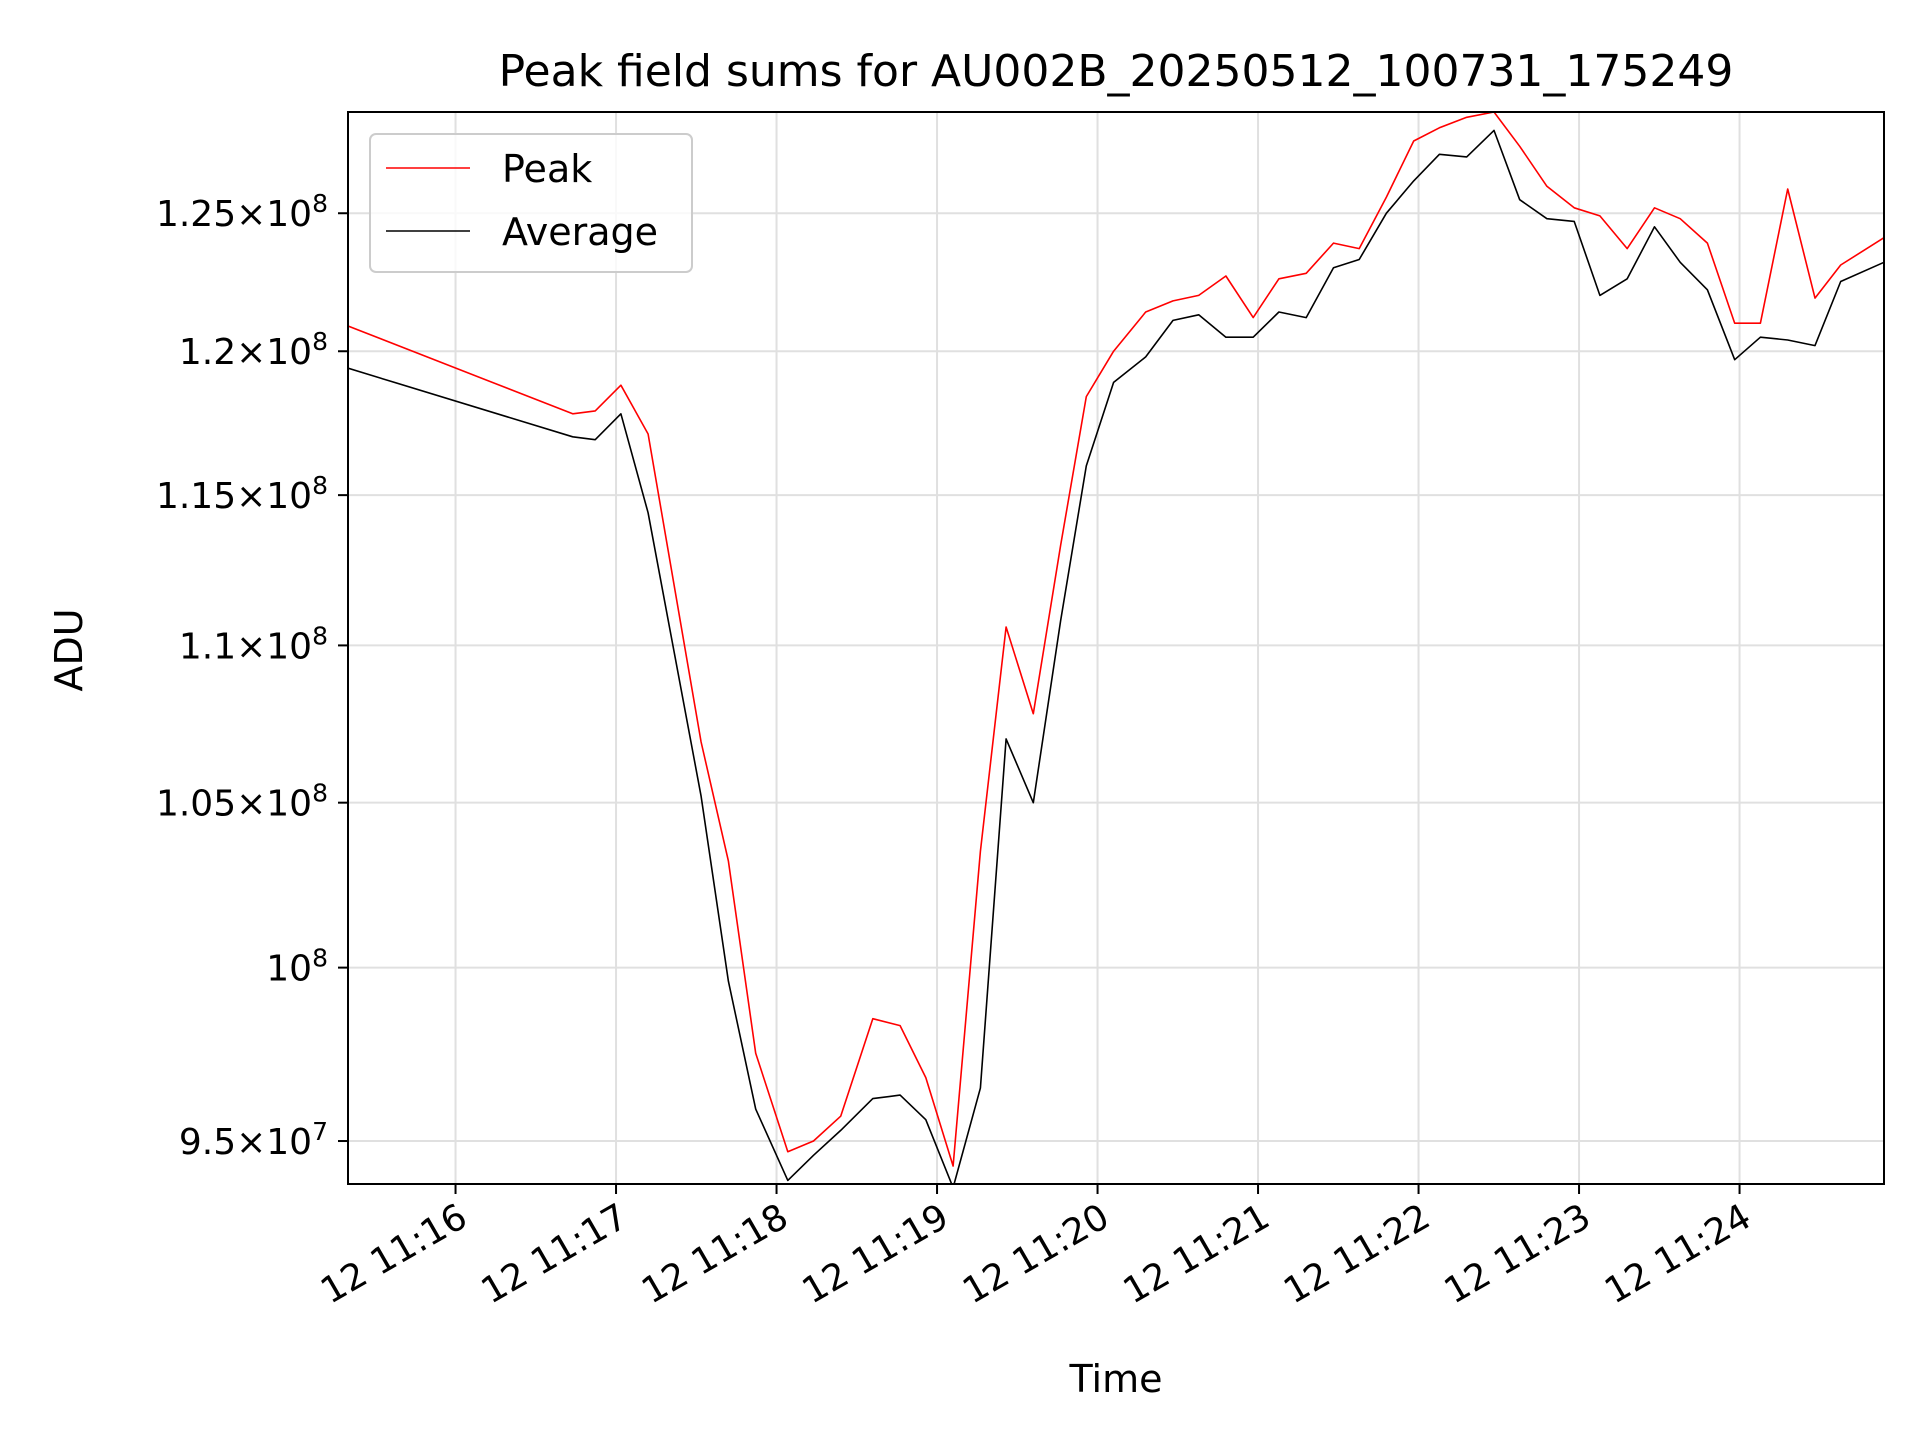 The image size is (1920, 1440). I want to click on x-axis-label: Time, so click(1116, 1379).